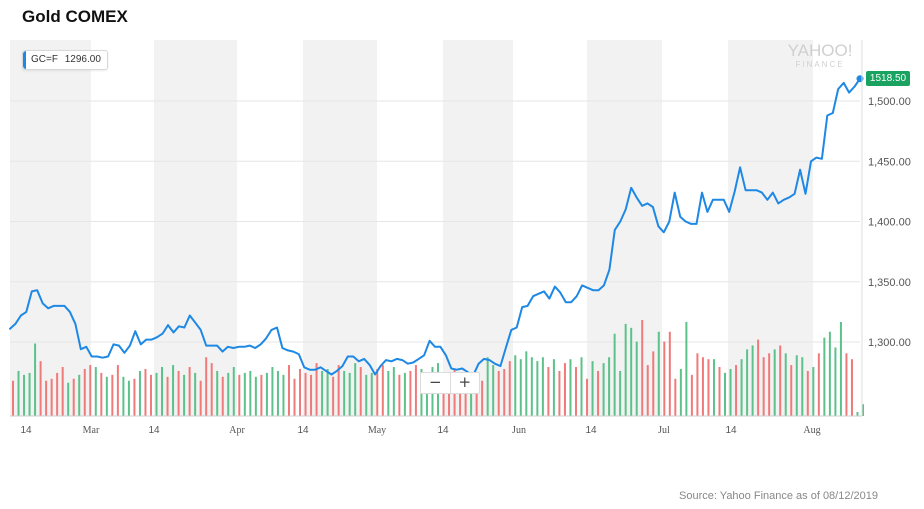 The width and height of the screenshot is (924, 509). I want to click on legend-value: 1296.00, so click(82, 59).